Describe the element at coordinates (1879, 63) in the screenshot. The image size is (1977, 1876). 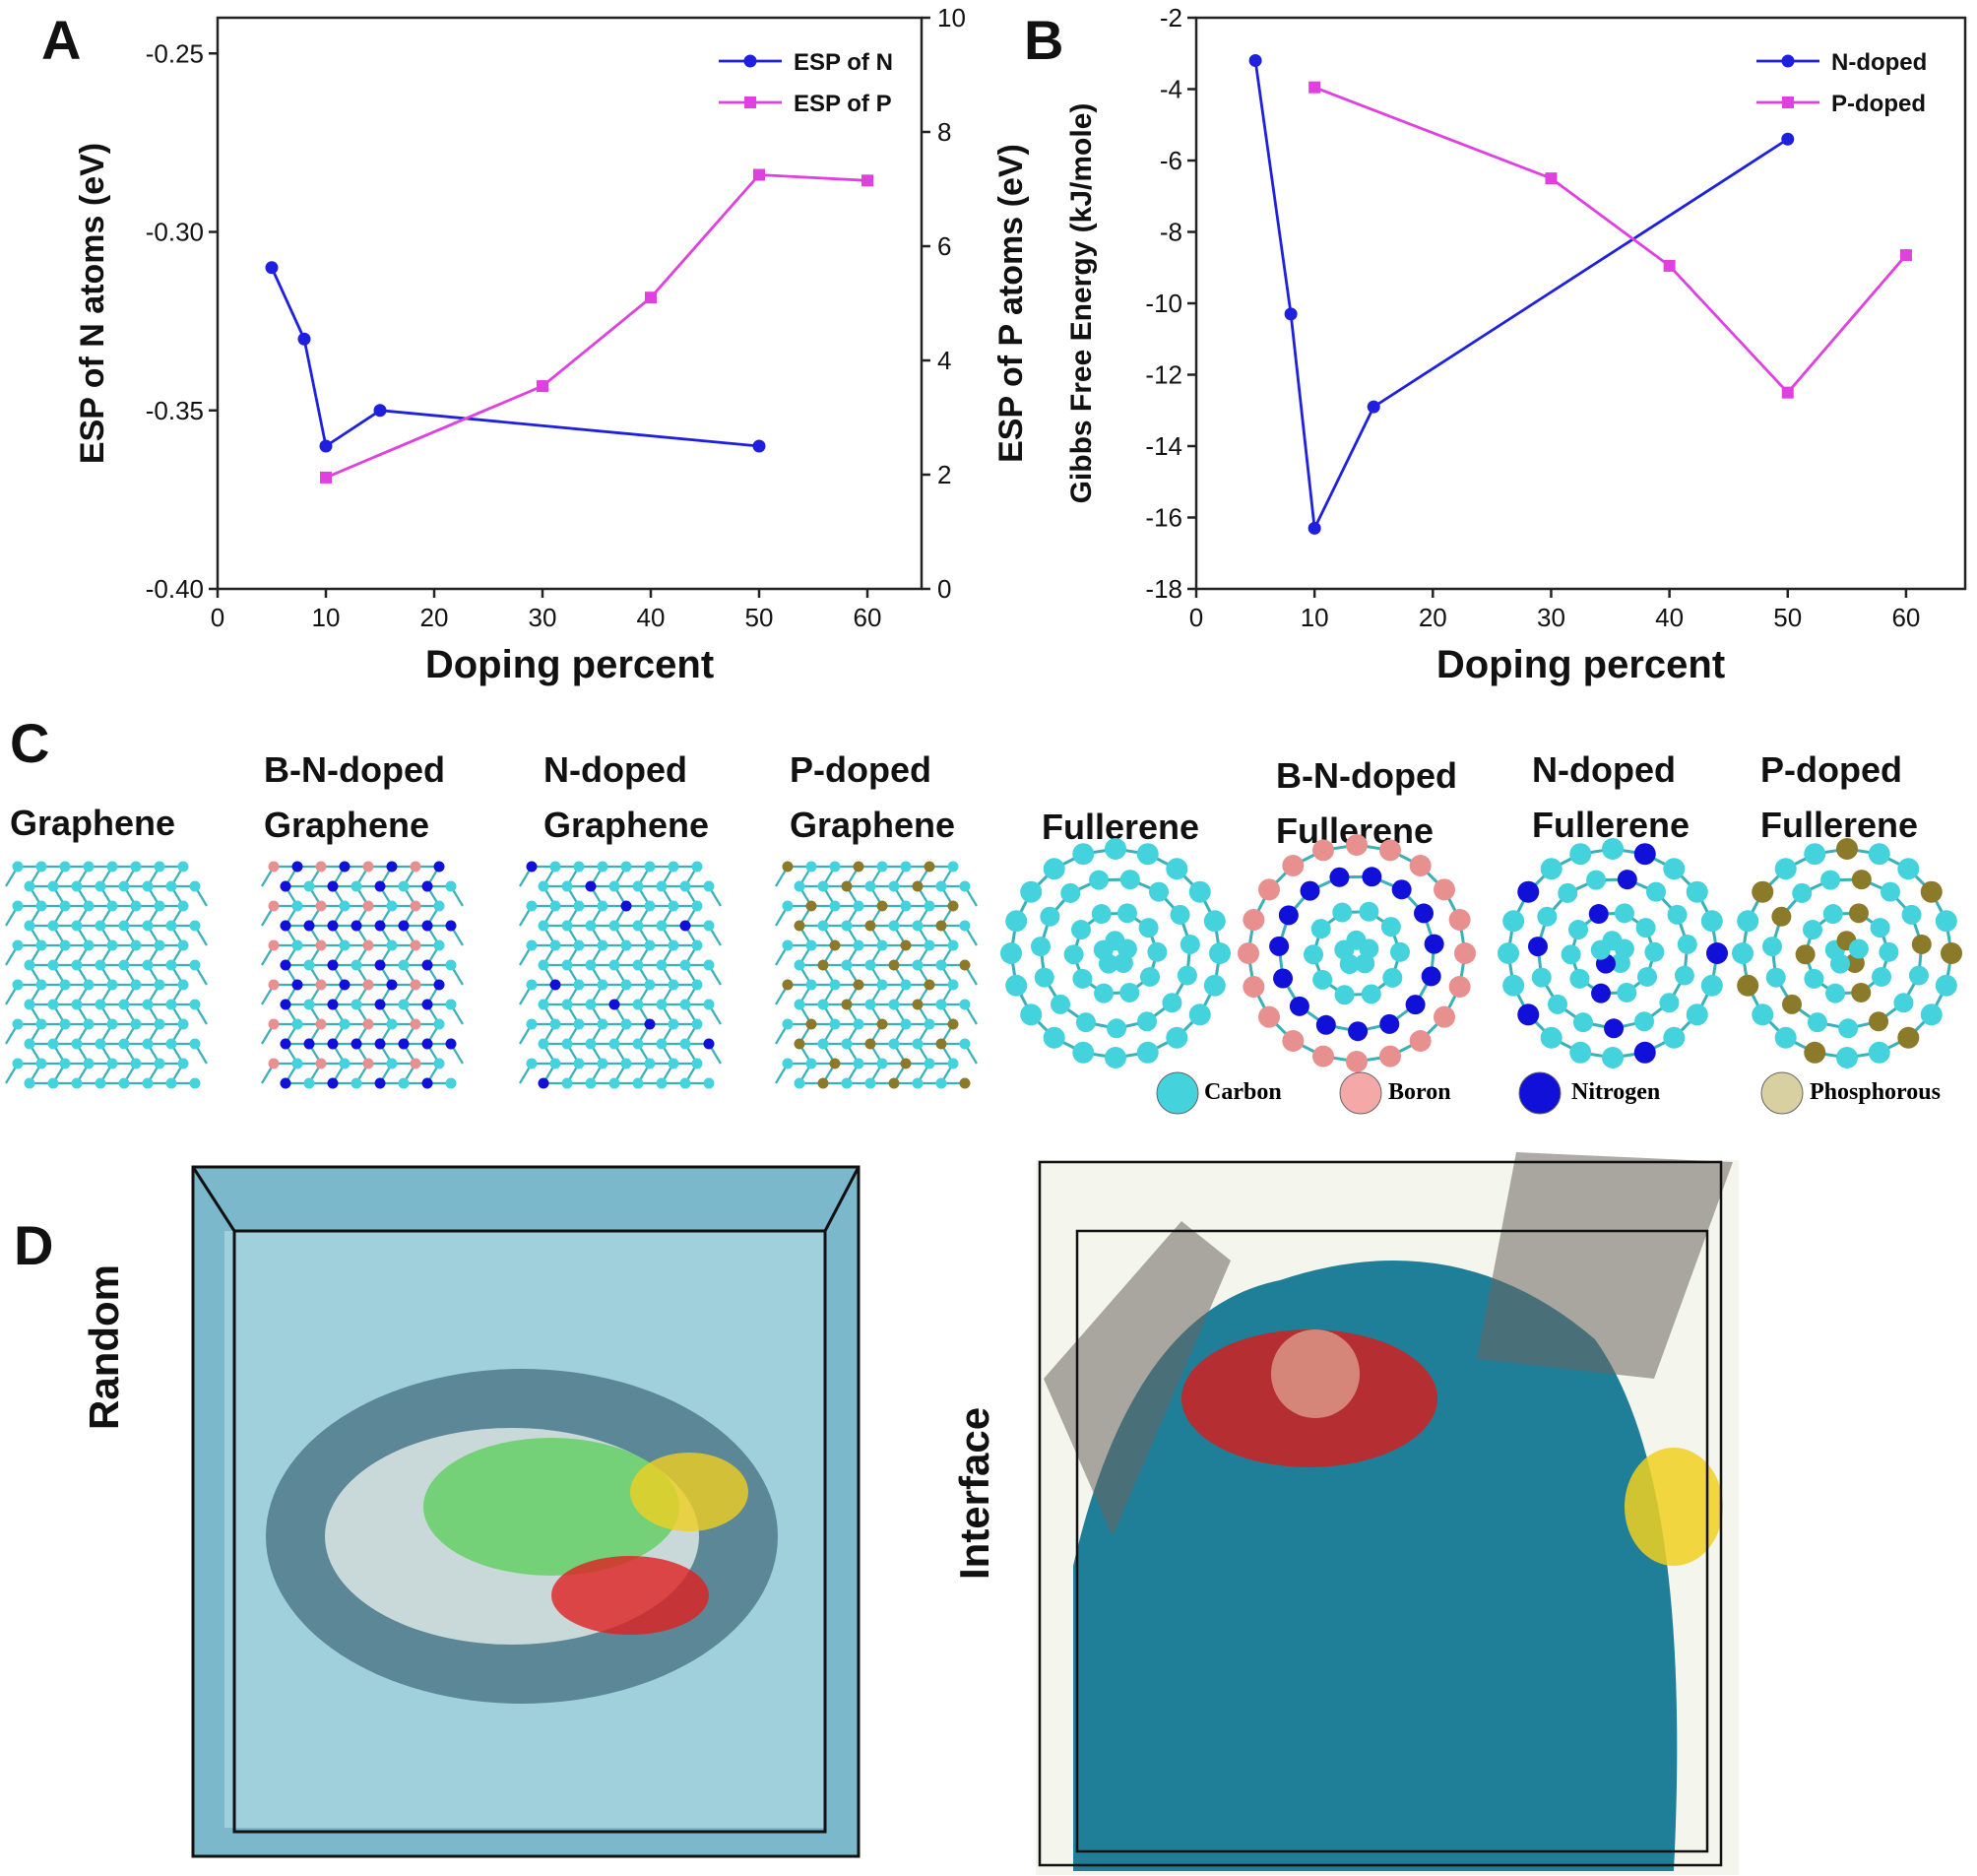
I see `legend-label: N-doped` at that location.